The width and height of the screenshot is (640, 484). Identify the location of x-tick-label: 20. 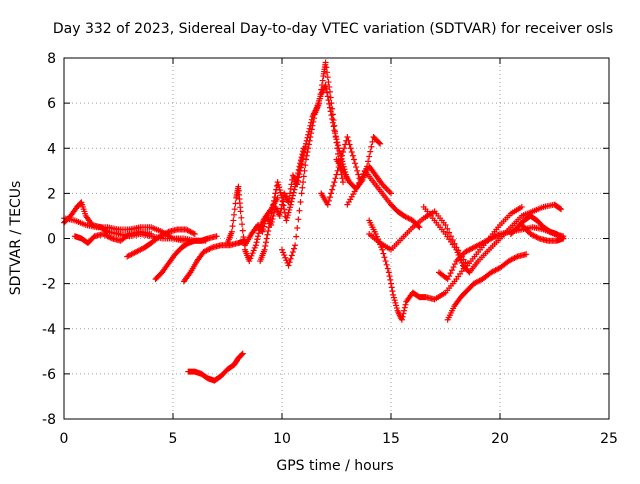
(500, 439).